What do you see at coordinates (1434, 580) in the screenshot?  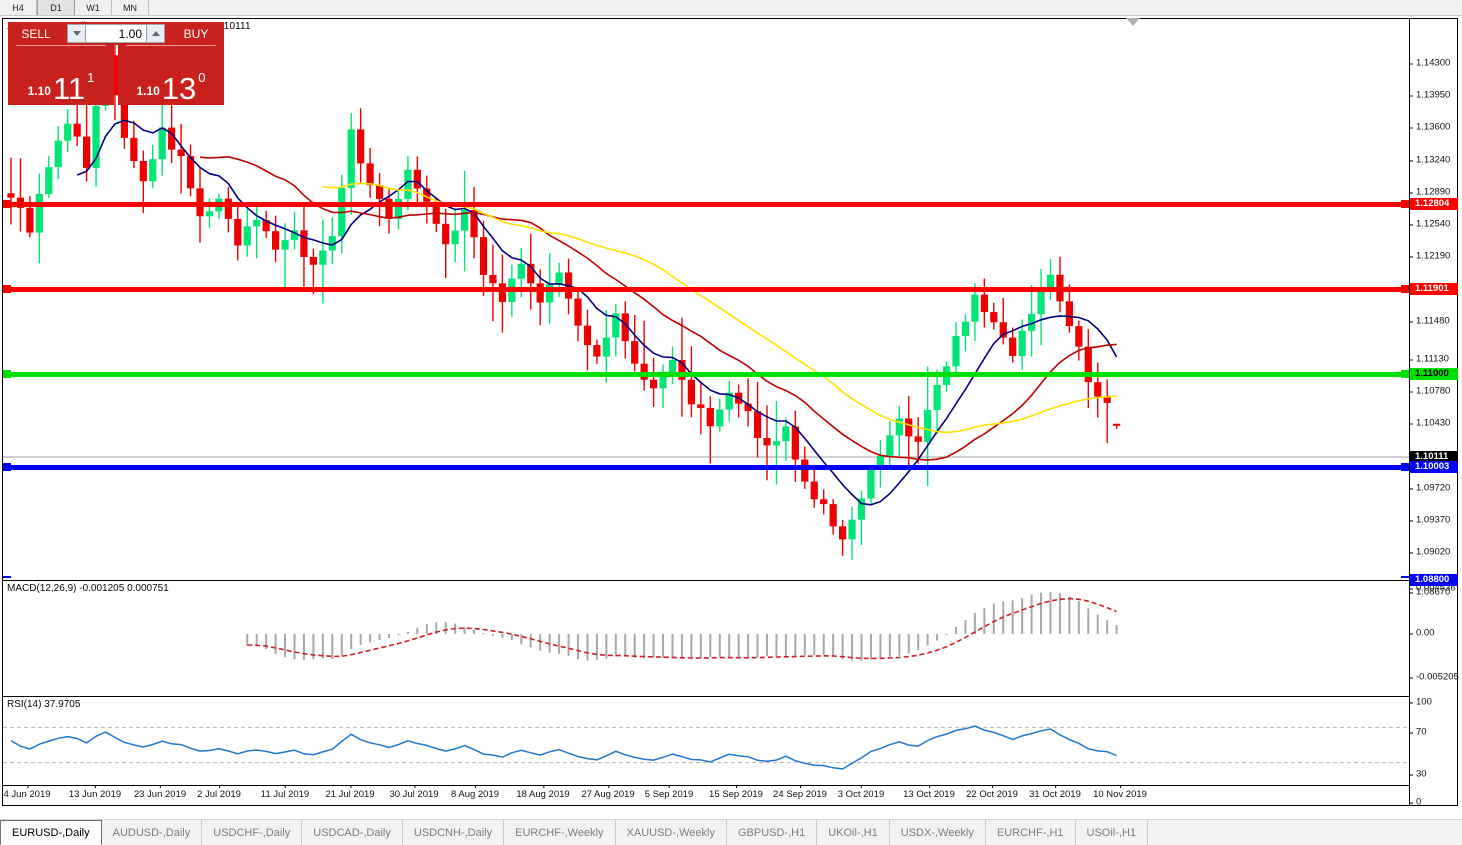 I see `price-tag-1.08800: 1.08800` at bounding box center [1434, 580].